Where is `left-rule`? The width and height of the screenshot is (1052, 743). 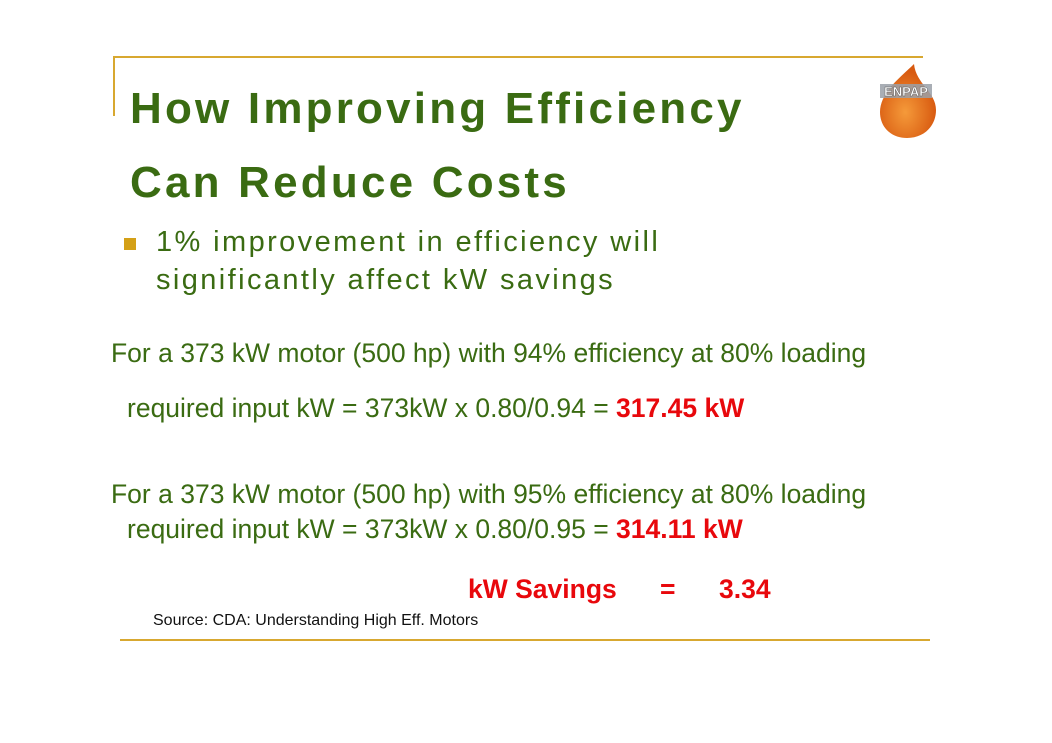
left-rule is located at coordinates (114, 86).